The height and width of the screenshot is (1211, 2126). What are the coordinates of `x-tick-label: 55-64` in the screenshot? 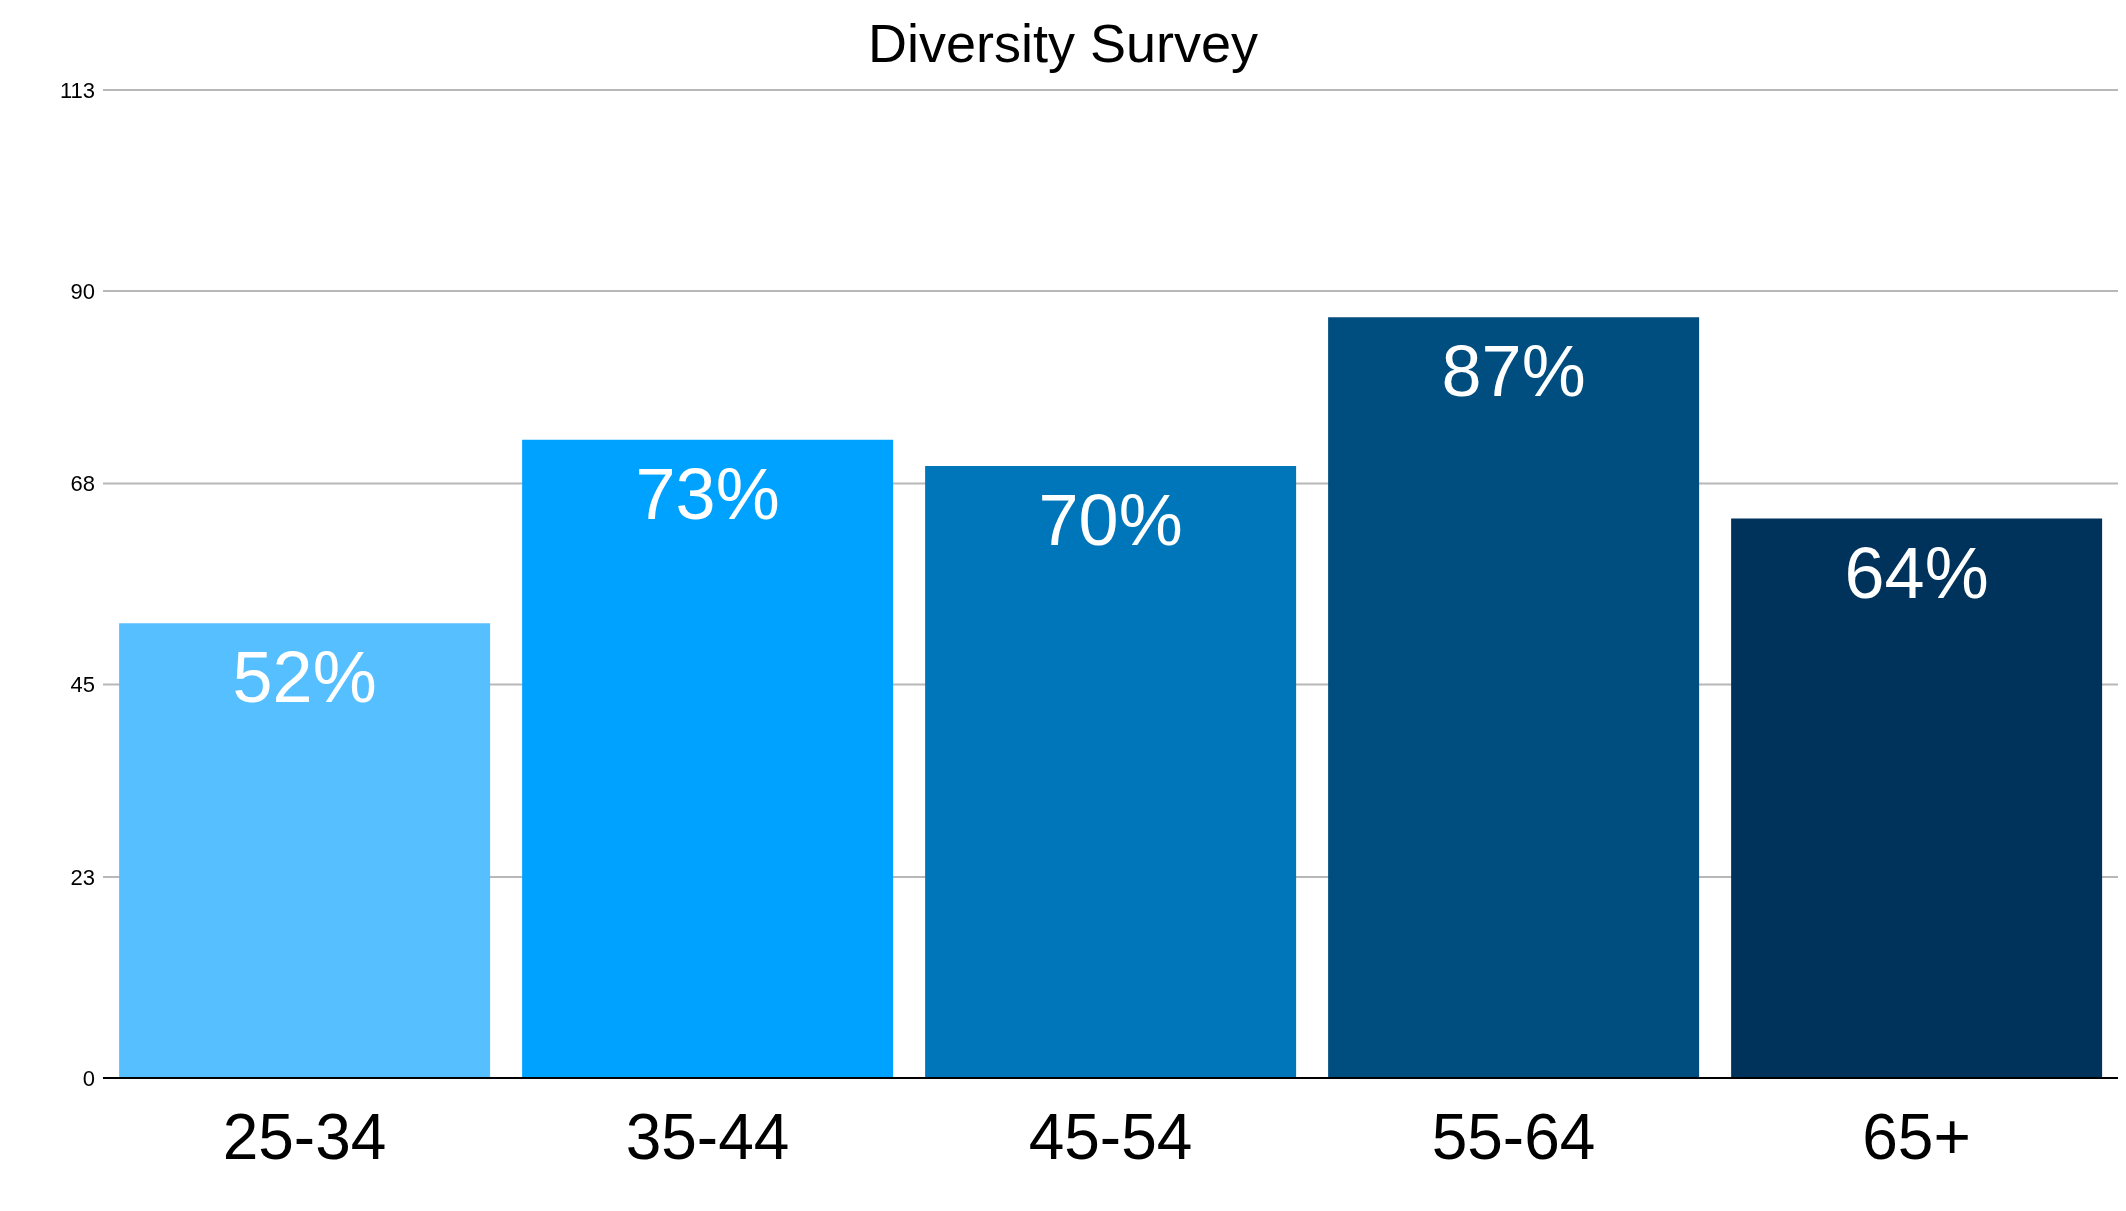 It's located at (1513, 1137).